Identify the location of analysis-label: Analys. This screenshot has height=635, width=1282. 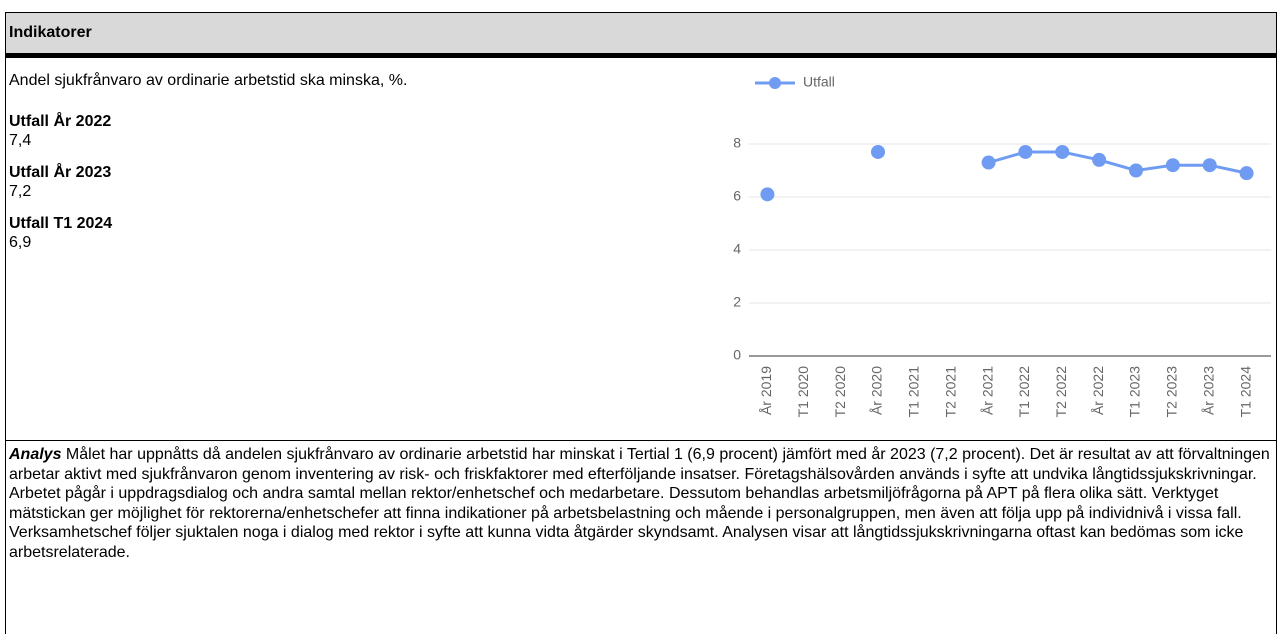
(35, 454).